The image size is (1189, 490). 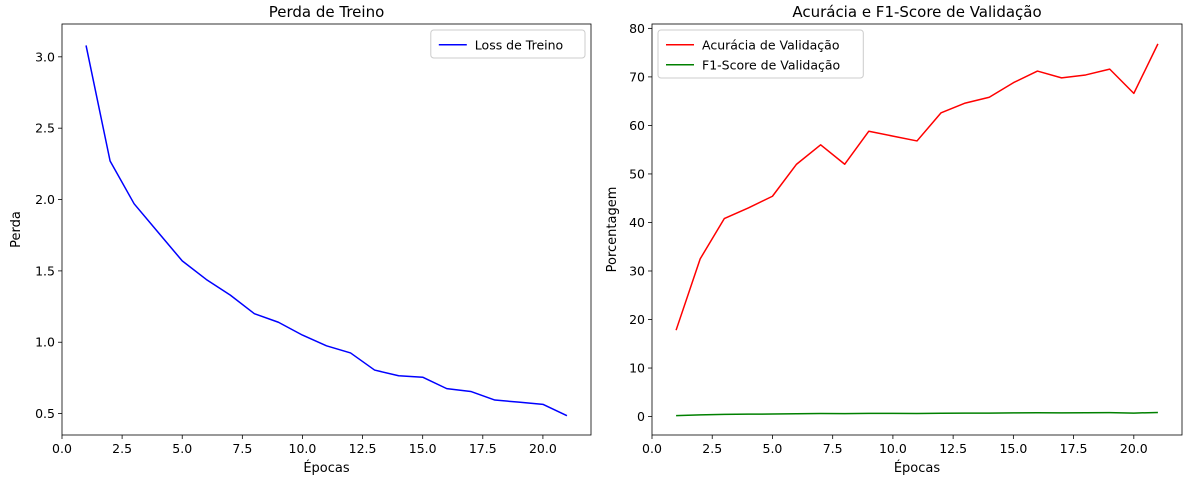 I want to click on training-loss-x-tick-label: 5.0, so click(x=182, y=448).